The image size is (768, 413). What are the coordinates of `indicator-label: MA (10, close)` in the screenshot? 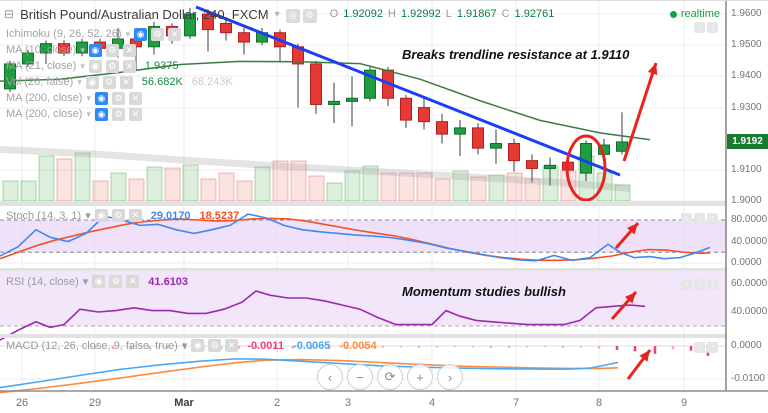 It's located at (41, 50).